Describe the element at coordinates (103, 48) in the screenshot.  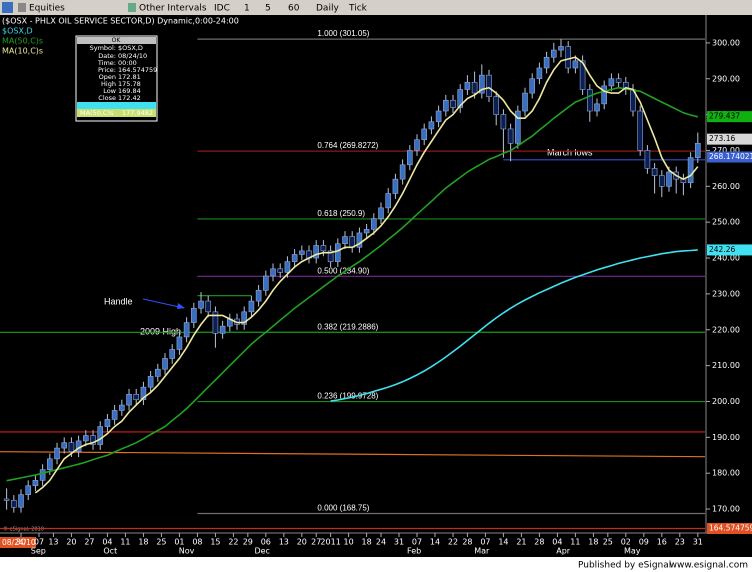
I see `data-window-label: Symbol:` at that location.